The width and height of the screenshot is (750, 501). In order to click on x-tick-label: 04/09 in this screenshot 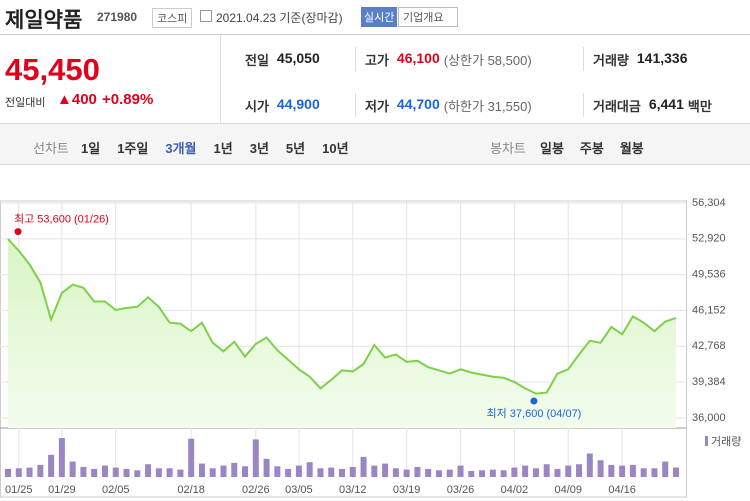, I will do `click(568, 490)`.